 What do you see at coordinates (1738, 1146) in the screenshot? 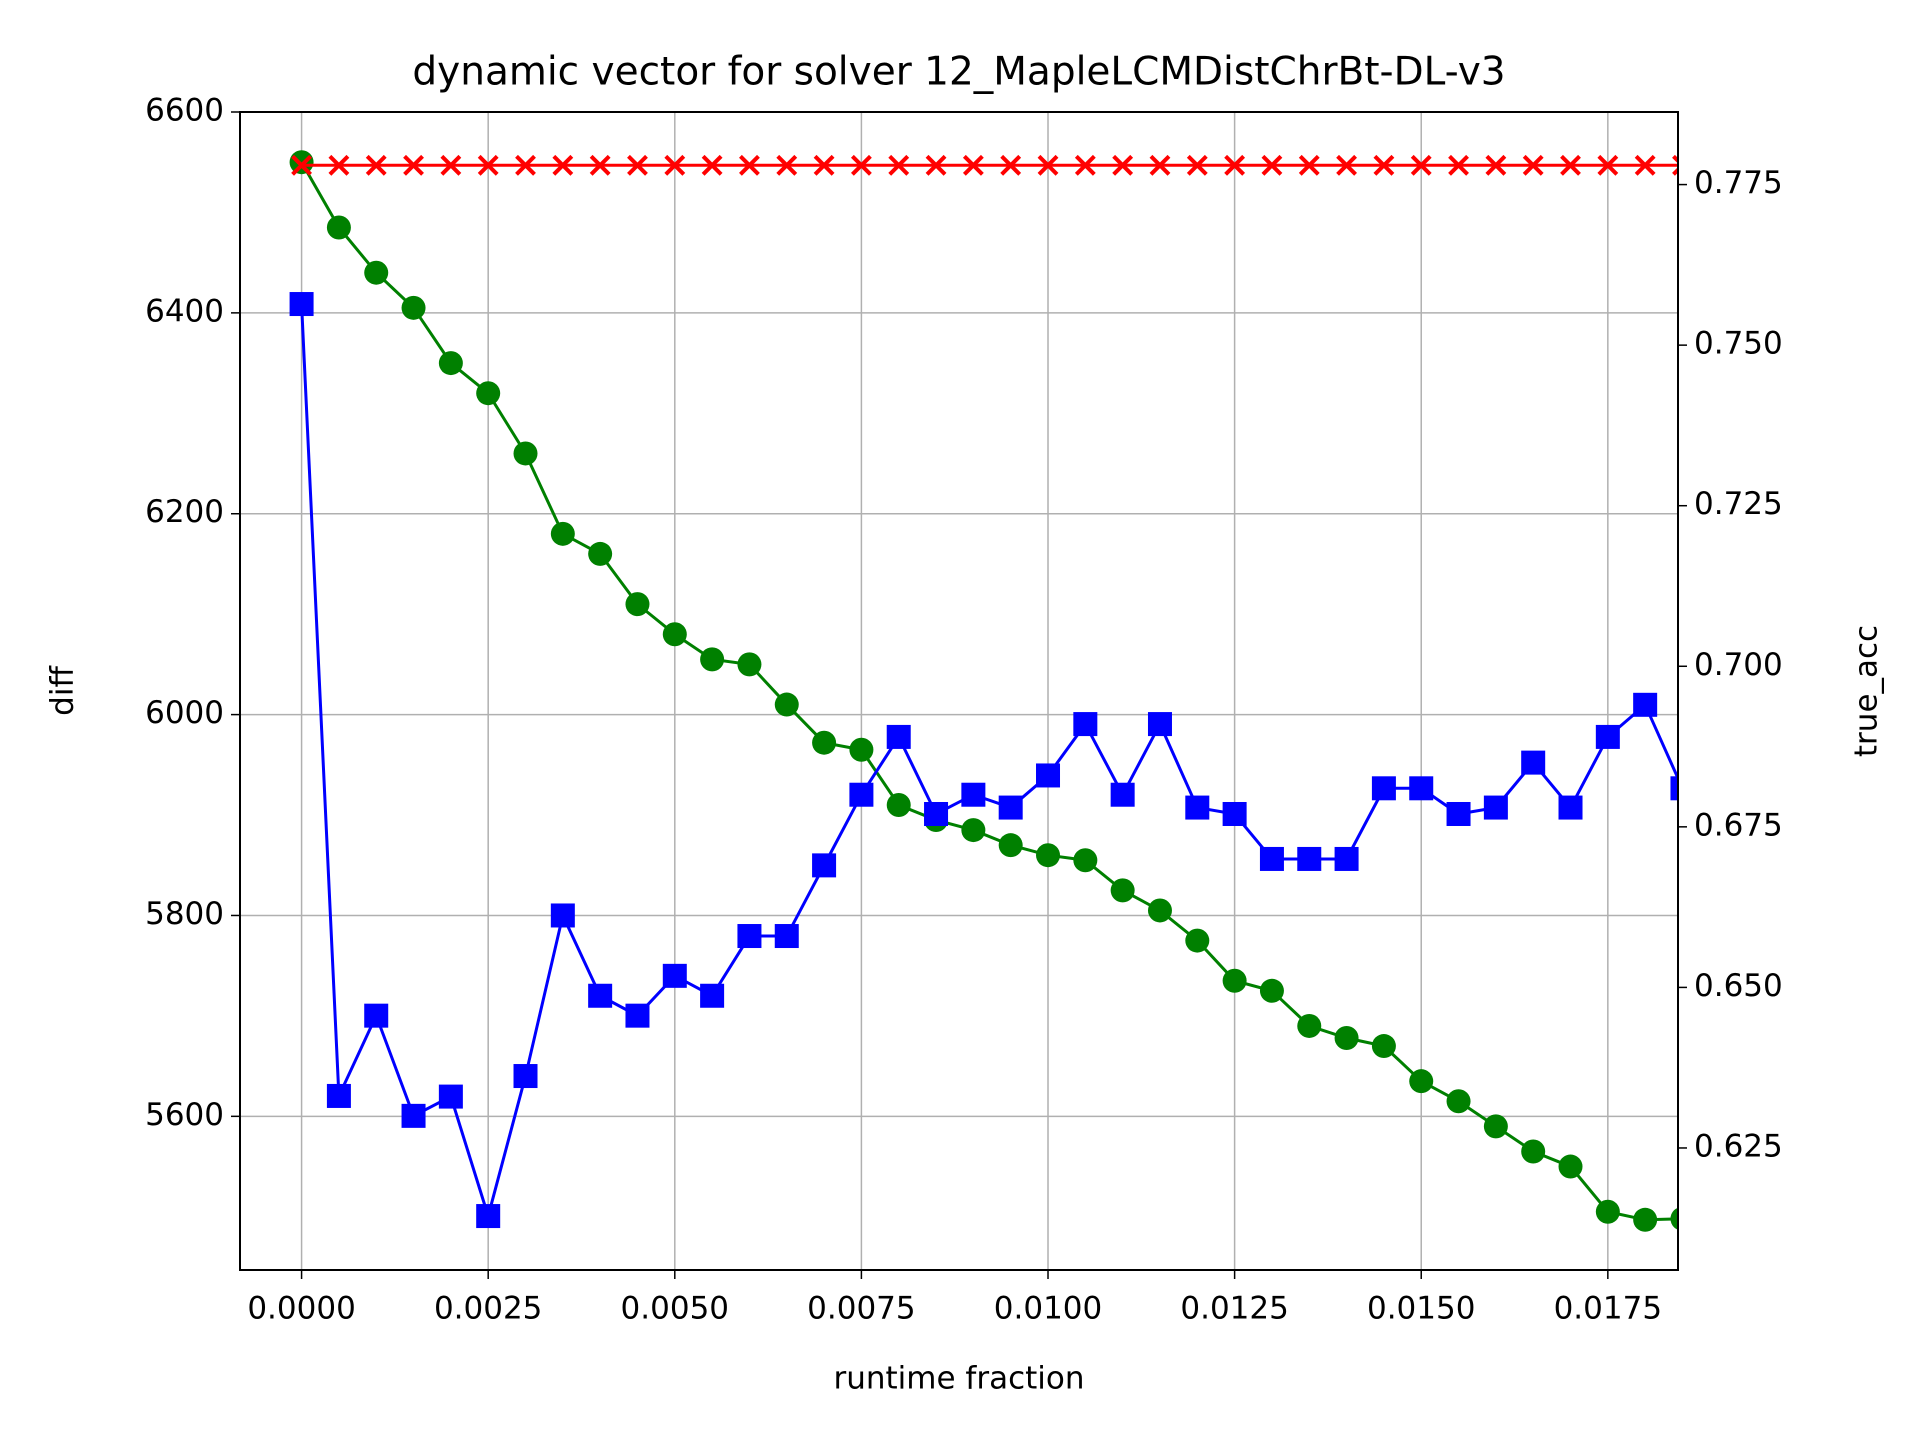
I see `y2-tick-label: 0.625` at bounding box center [1738, 1146].